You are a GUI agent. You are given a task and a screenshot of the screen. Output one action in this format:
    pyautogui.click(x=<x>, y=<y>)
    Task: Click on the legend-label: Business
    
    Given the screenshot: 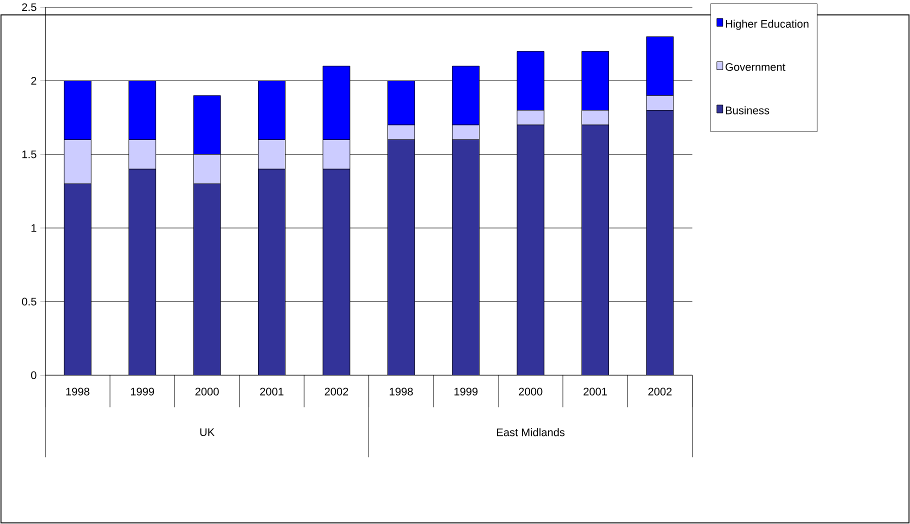 What is the action you would take?
    pyautogui.click(x=748, y=110)
    